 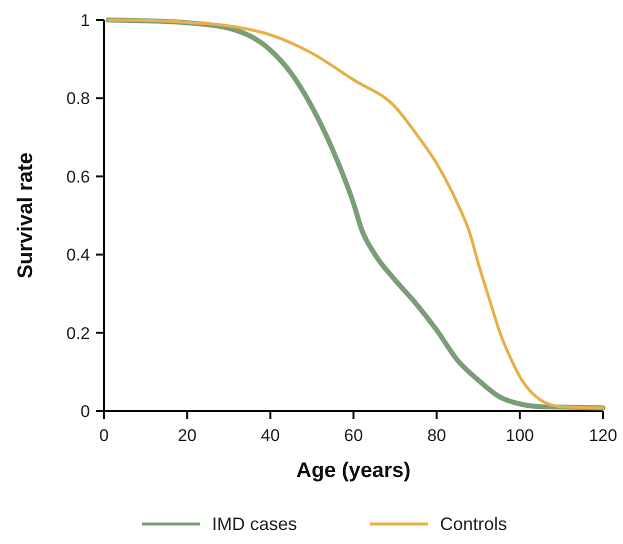 What do you see at coordinates (187, 435) in the screenshot?
I see `x-tick-label: 20` at bounding box center [187, 435].